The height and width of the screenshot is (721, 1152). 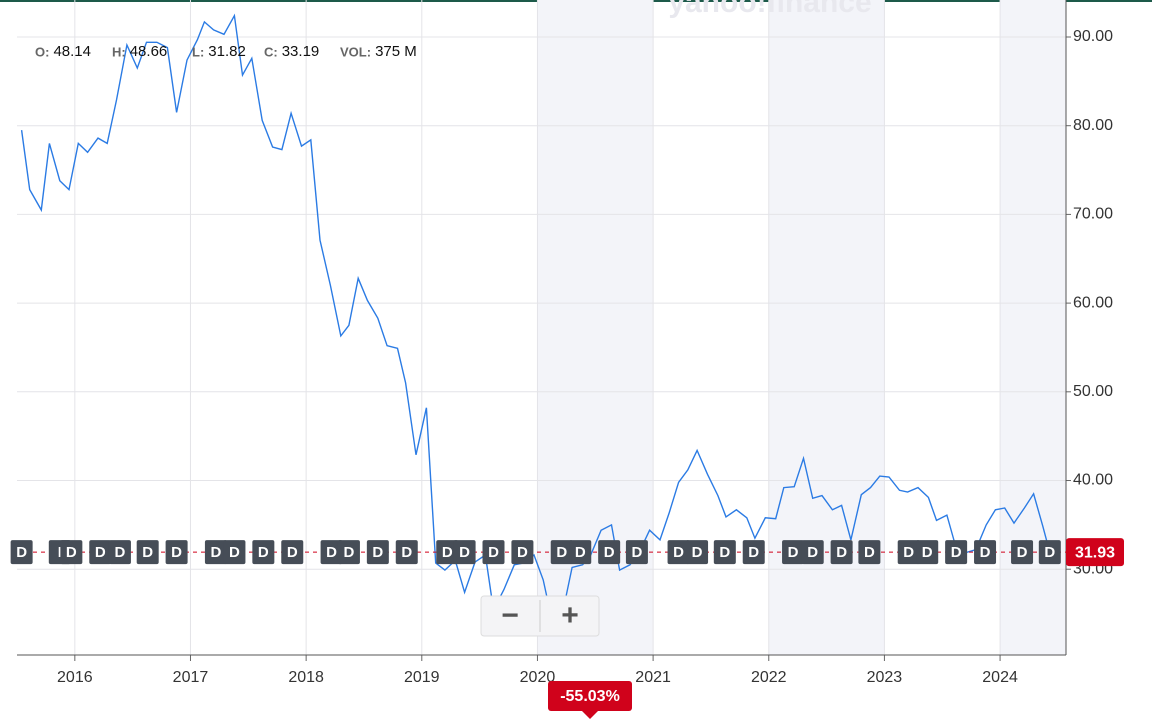 What do you see at coordinates (422, 677) in the screenshot?
I see `x-tick-label: 2019` at bounding box center [422, 677].